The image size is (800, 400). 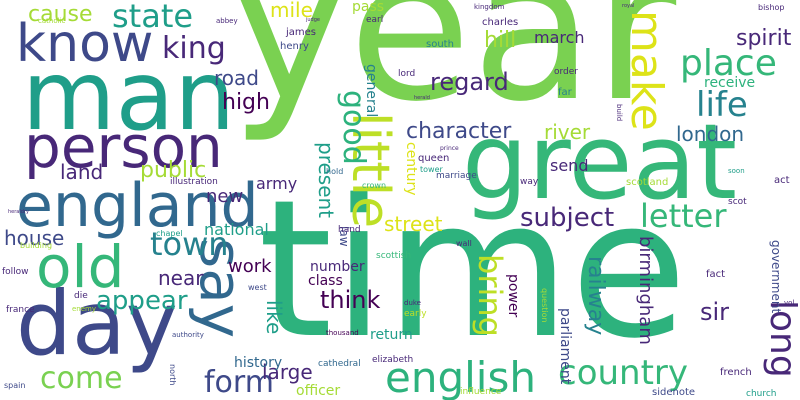 What do you see at coordinates (258, 363) in the screenshot?
I see `word-history: history` at bounding box center [258, 363].